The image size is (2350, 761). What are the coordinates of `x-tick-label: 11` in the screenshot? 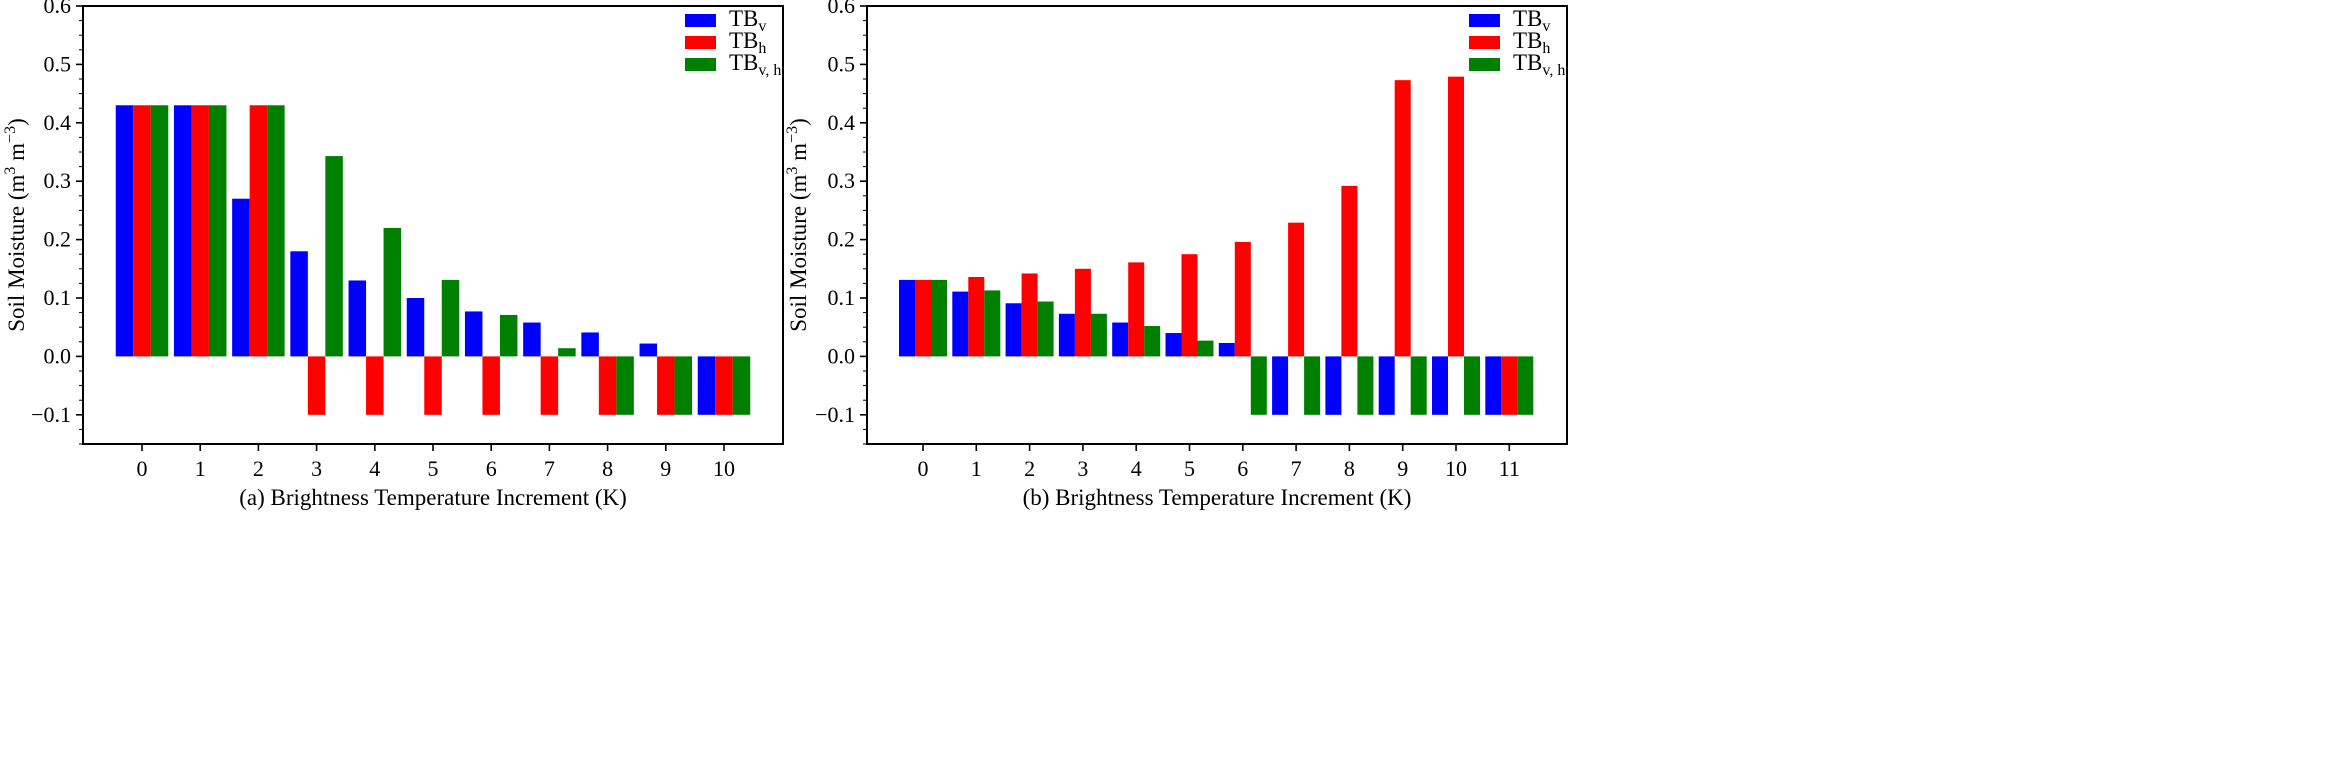 It's located at (1509, 468).